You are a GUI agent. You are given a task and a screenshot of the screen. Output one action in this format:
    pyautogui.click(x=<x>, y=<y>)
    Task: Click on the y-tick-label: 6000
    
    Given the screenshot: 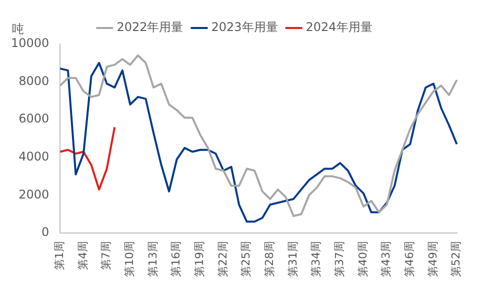 What is the action you would take?
    pyautogui.click(x=34, y=119)
    